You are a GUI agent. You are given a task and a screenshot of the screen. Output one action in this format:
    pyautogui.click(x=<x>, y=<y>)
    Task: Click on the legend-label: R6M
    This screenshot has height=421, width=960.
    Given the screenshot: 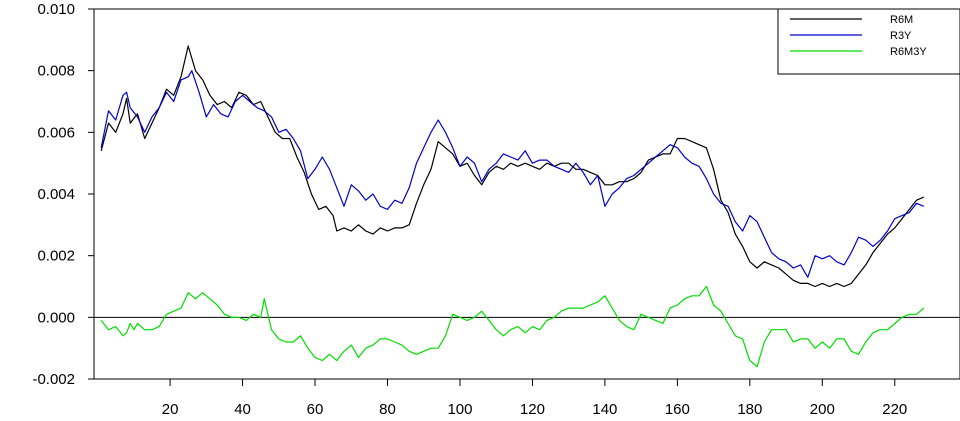 What is the action you would take?
    pyautogui.click(x=901, y=20)
    